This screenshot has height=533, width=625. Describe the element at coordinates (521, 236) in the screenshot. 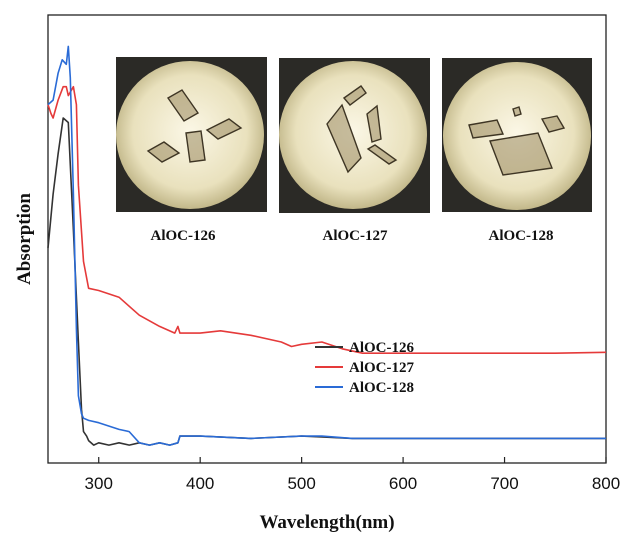

I see `micrograph-caption-aloc-128: AlOC-128` at that location.